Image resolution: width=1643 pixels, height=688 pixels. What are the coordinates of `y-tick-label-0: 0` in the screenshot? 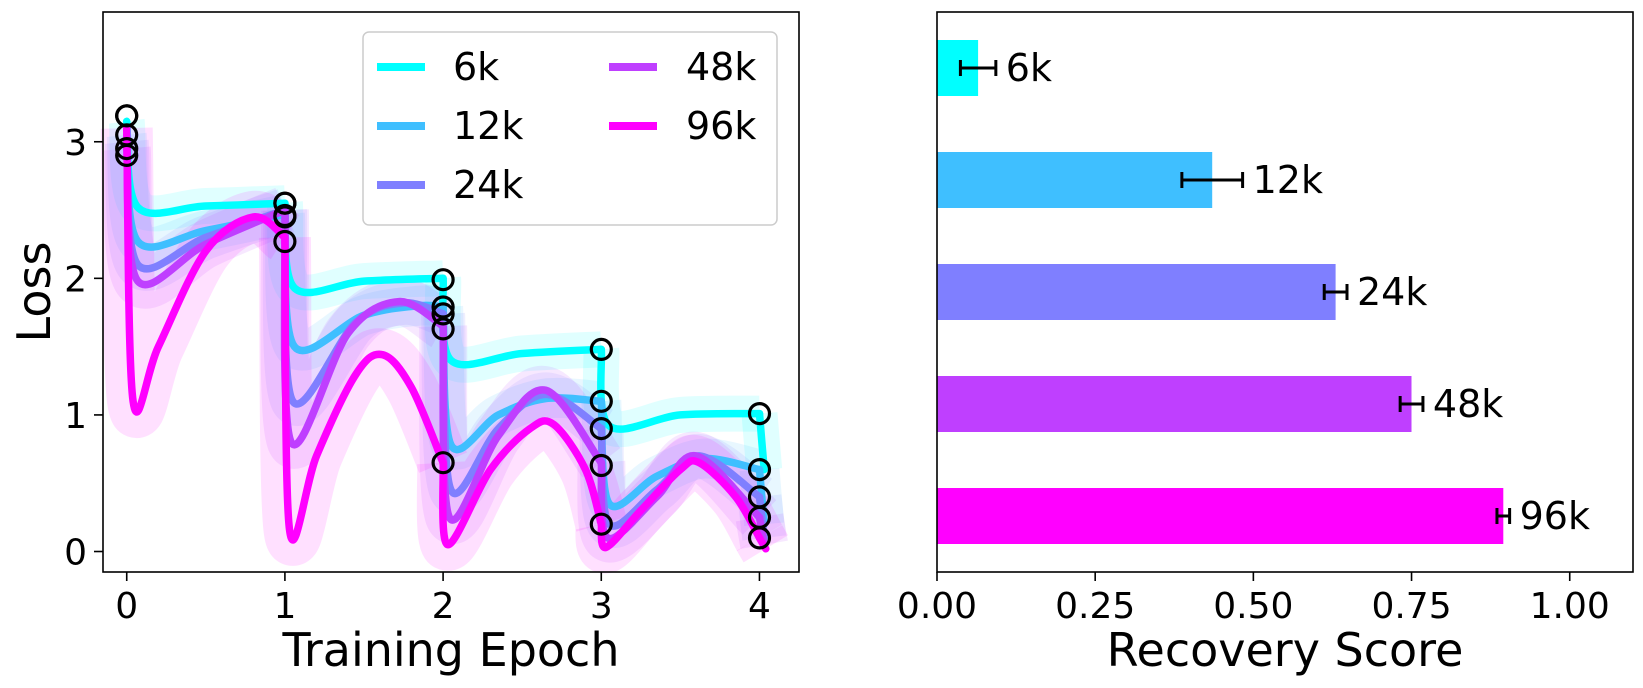 It's located at (75, 553).